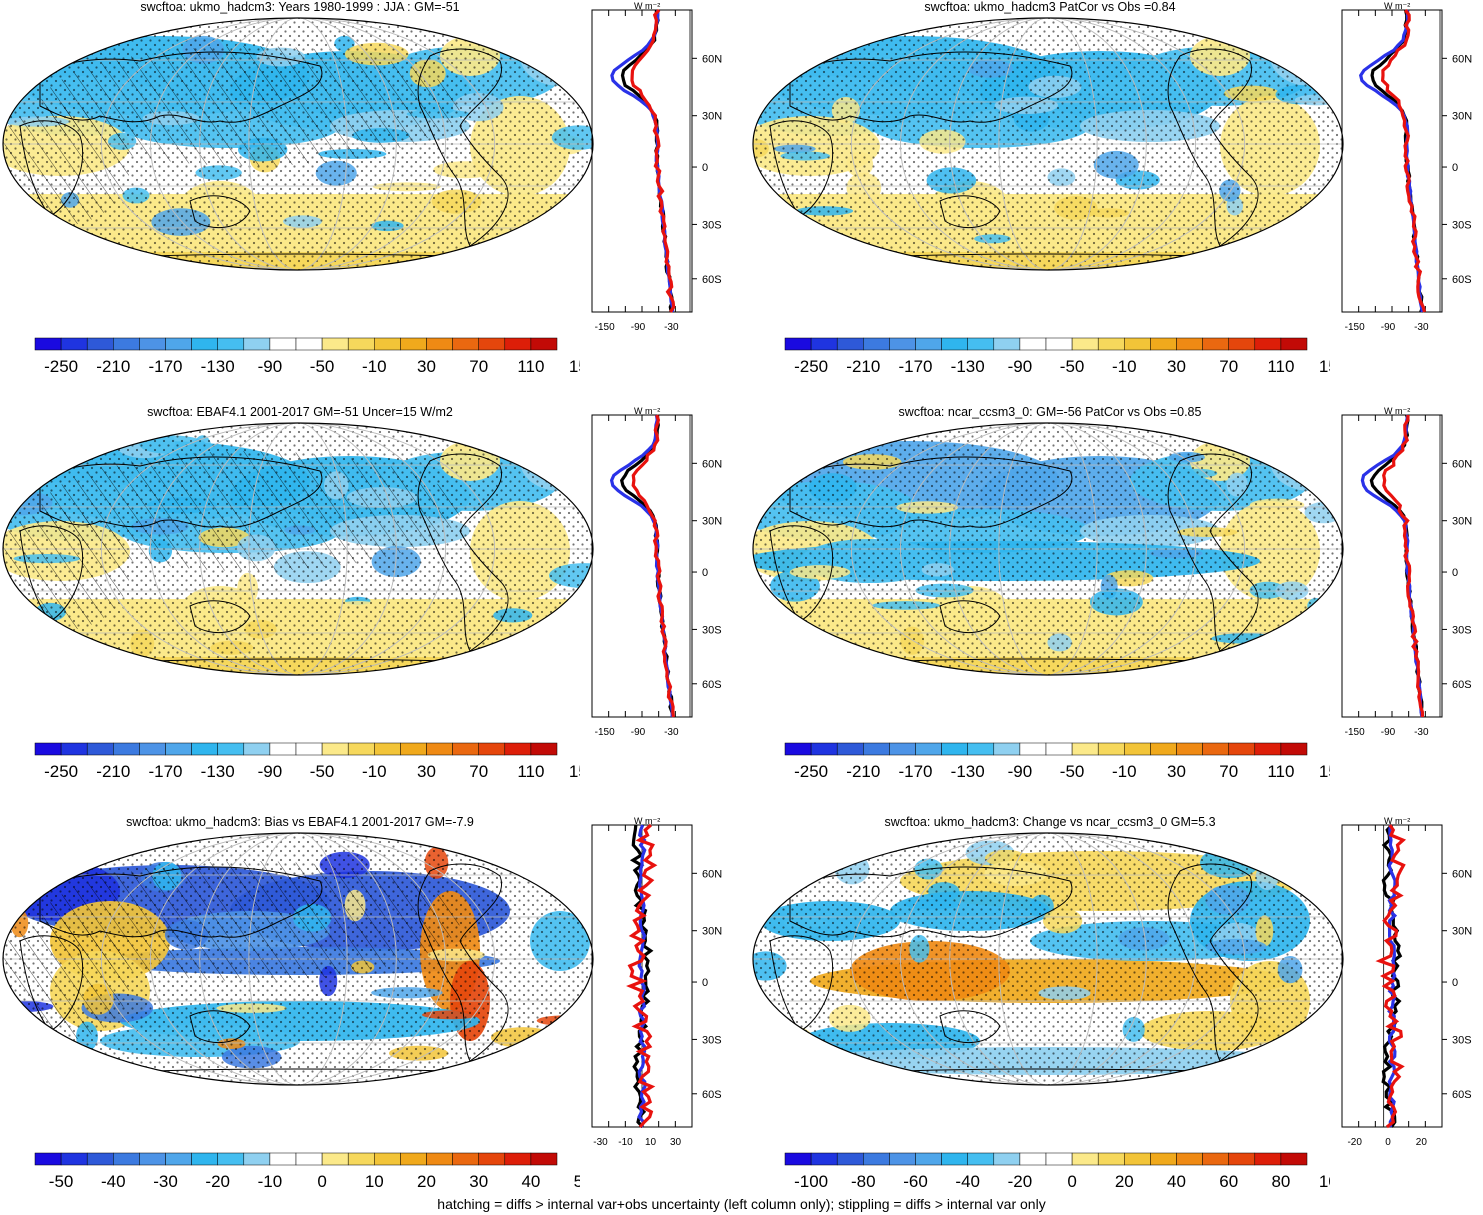 The width and height of the screenshot is (1483, 1215). Describe the element at coordinates (1406, 167) in the screenshot. I see `zonal-mean-plot: 60N 30N 0 30S 60S W m⁻² -150 -90 -30` at that location.